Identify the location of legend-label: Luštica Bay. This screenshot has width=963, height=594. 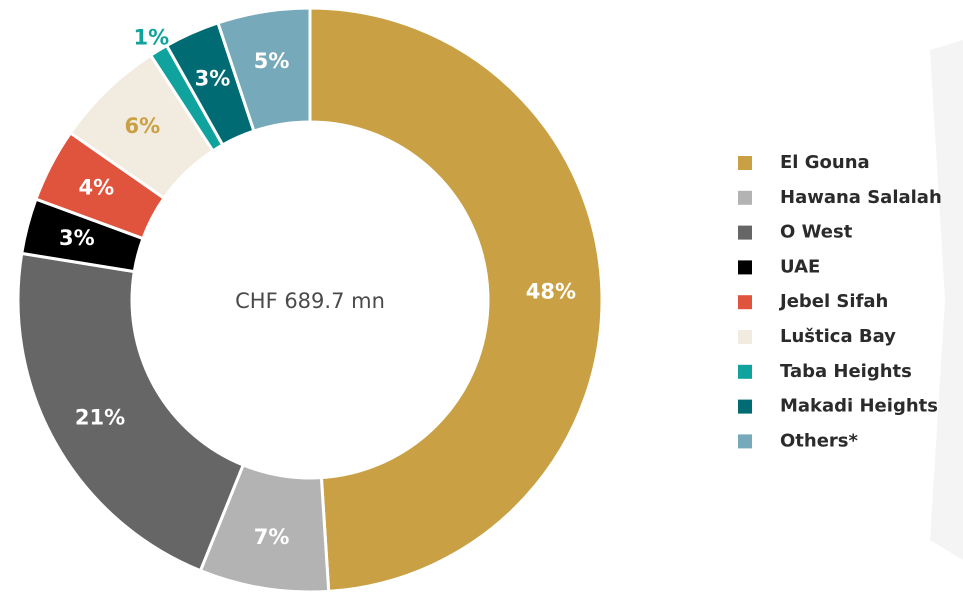
(838, 336).